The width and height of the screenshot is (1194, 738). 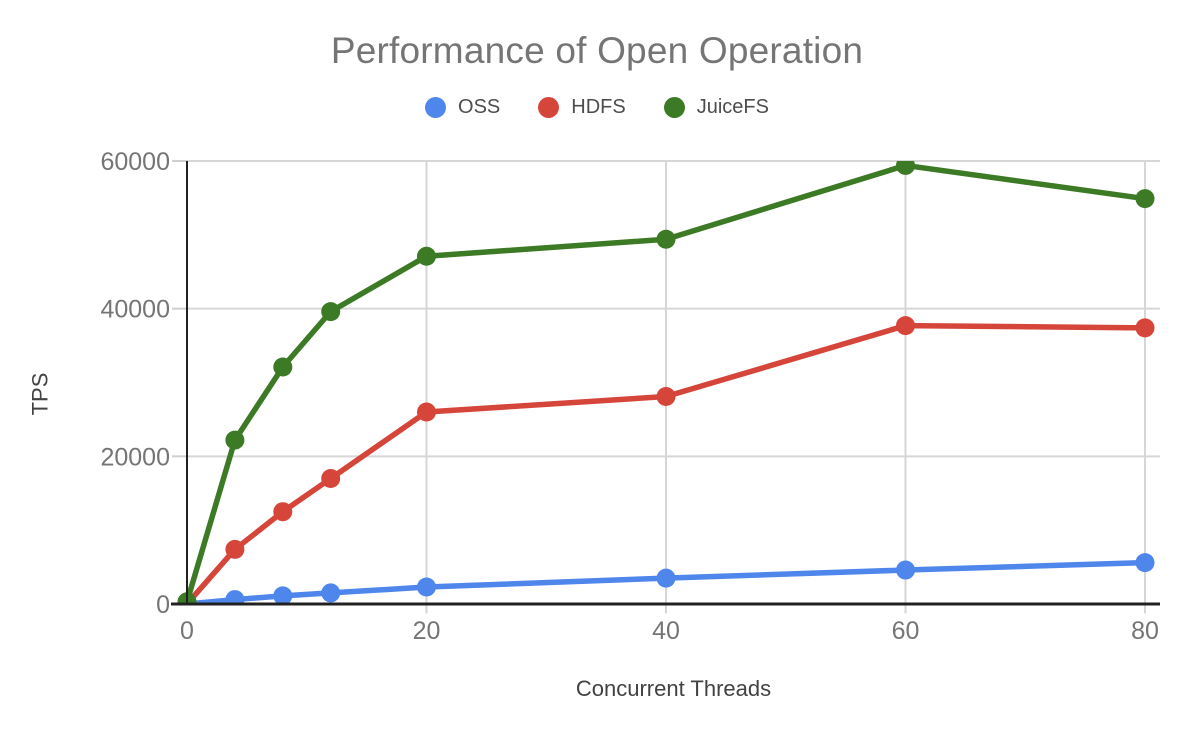 I want to click on hdfs-series-swatch-icon, so click(x=549, y=107).